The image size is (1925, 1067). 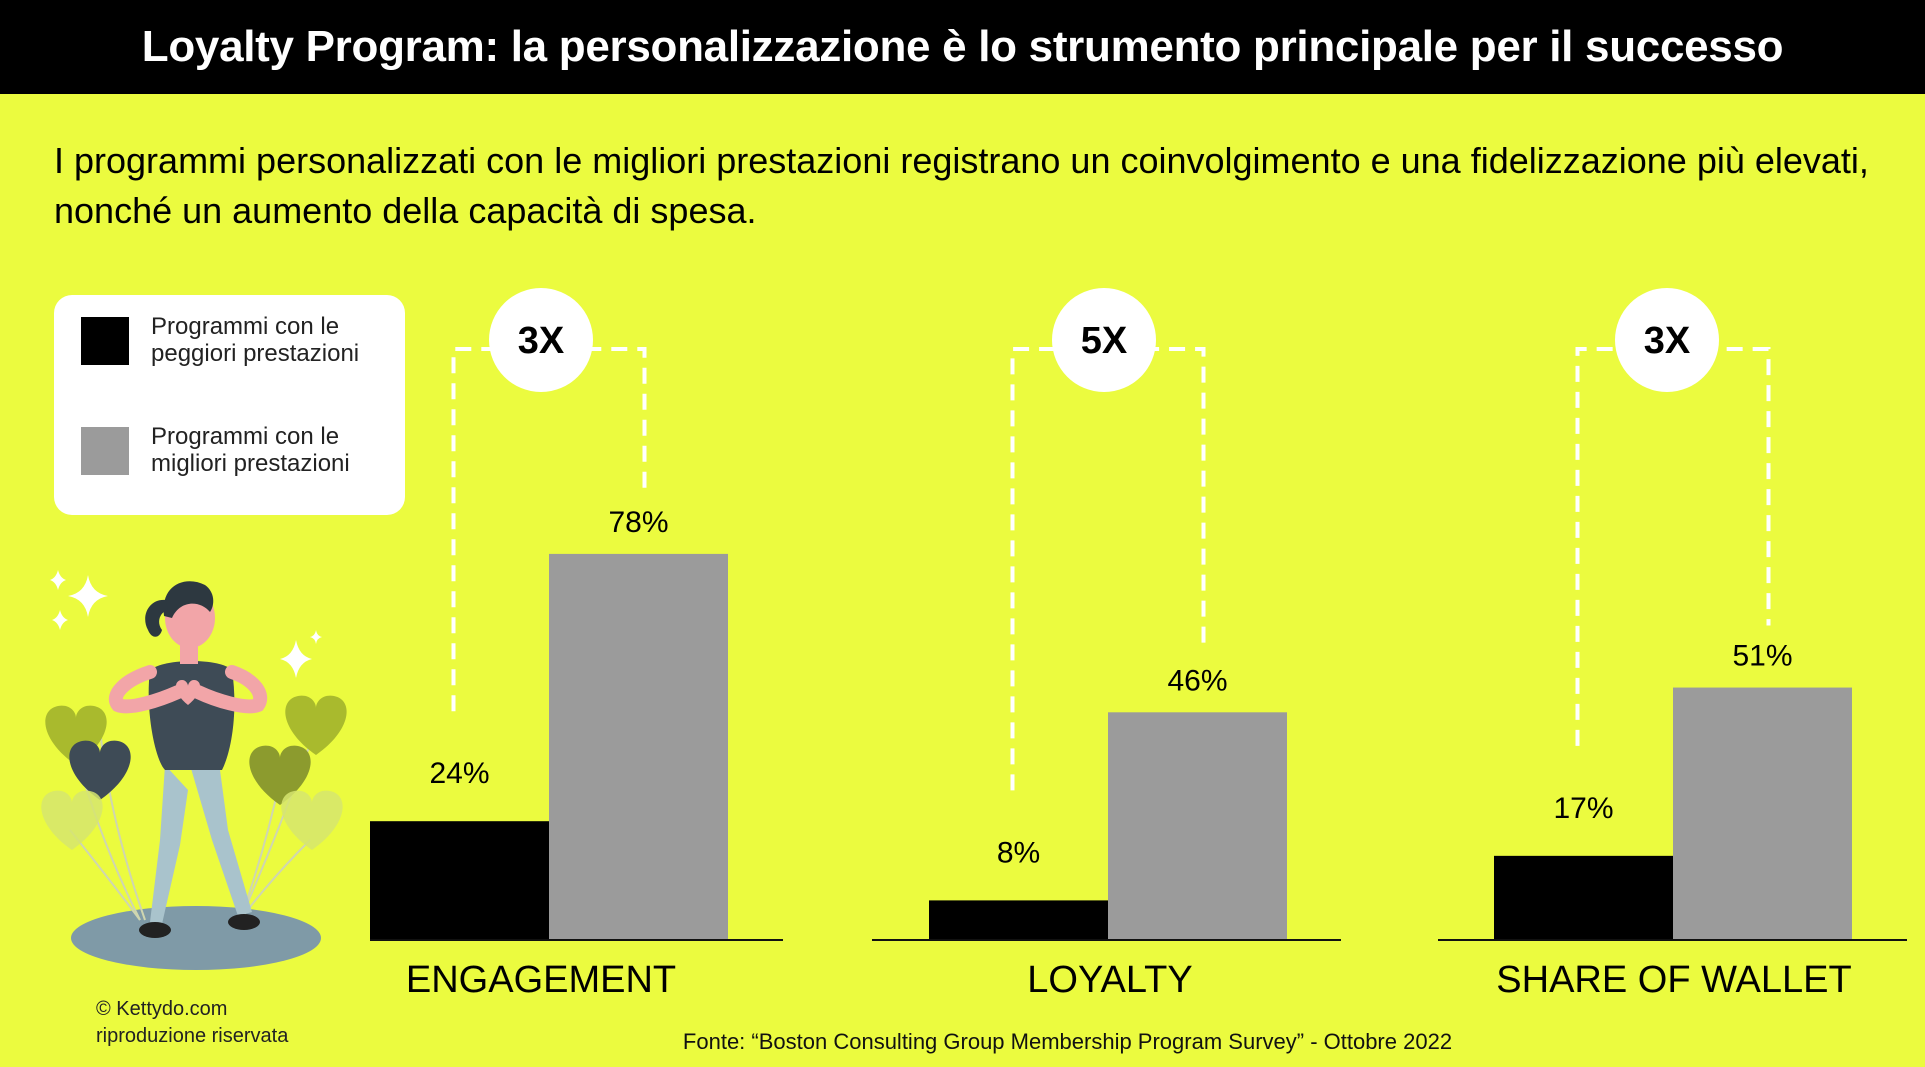 What do you see at coordinates (1018, 852) in the screenshot?
I see `data-label-worst-1: 8%` at bounding box center [1018, 852].